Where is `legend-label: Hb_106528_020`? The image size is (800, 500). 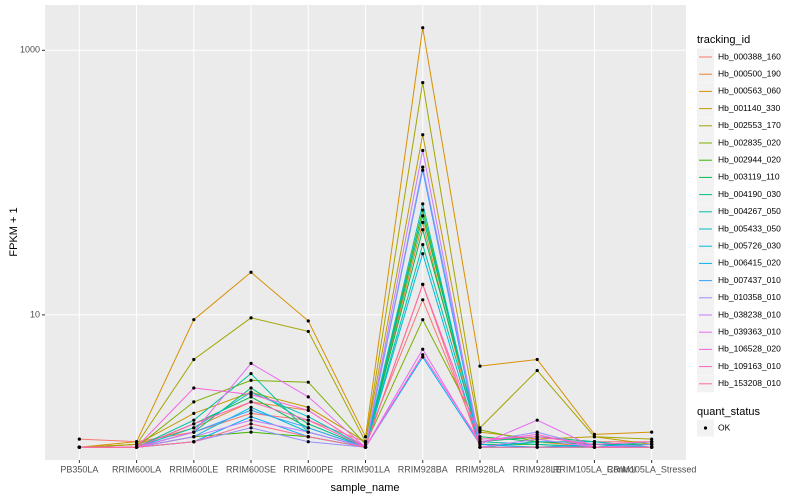 legend-label: Hb_106528_020 is located at coordinates (749, 349).